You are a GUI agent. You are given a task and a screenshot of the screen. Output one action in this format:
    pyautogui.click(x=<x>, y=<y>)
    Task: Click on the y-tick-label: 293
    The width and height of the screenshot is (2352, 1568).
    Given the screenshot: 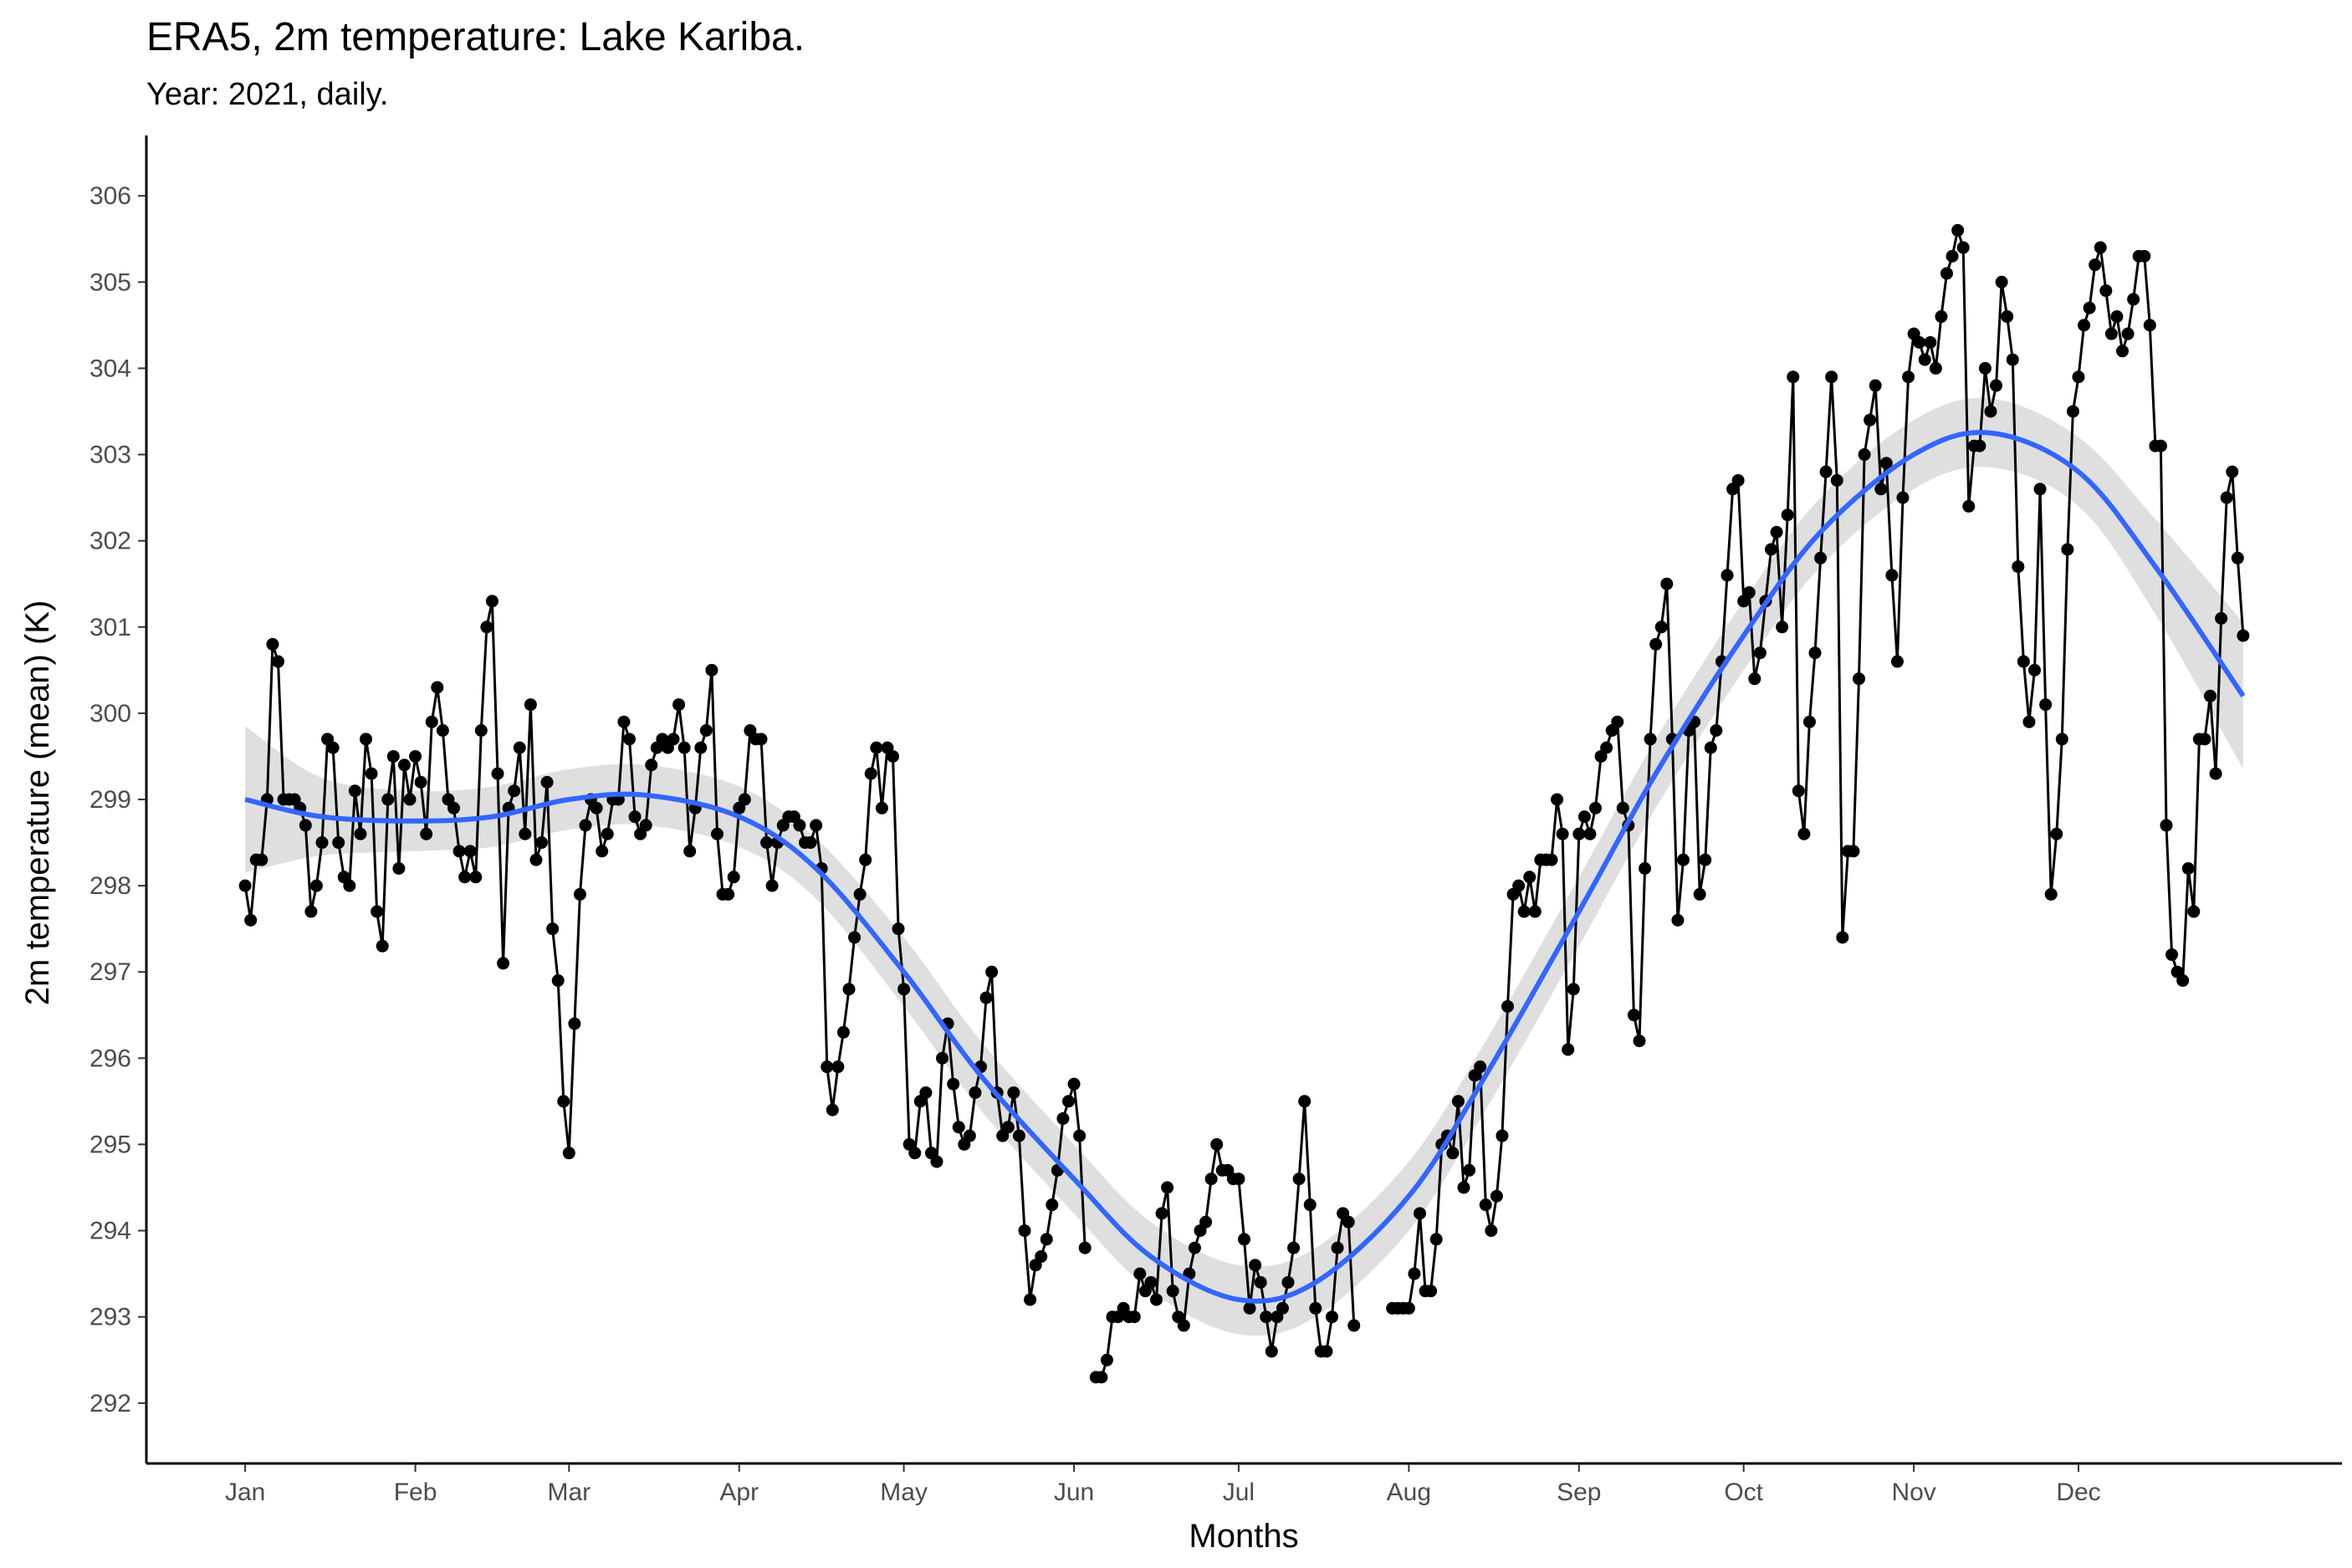 What is the action you would take?
    pyautogui.click(x=110, y=1317)
    